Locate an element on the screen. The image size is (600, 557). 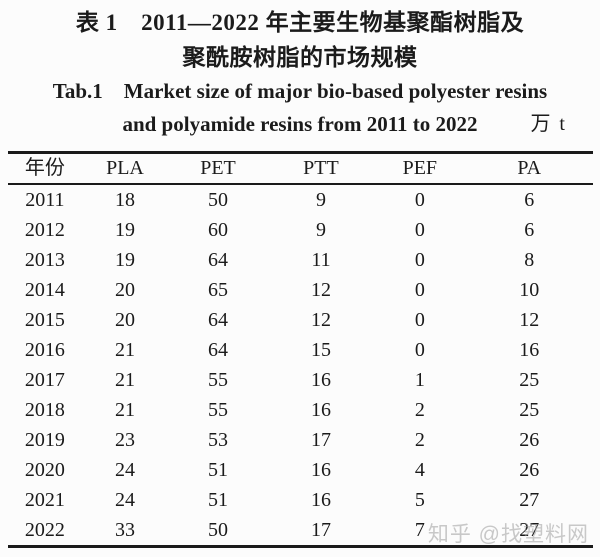
year-cell: 2011 is located at coordinates (45, 200).